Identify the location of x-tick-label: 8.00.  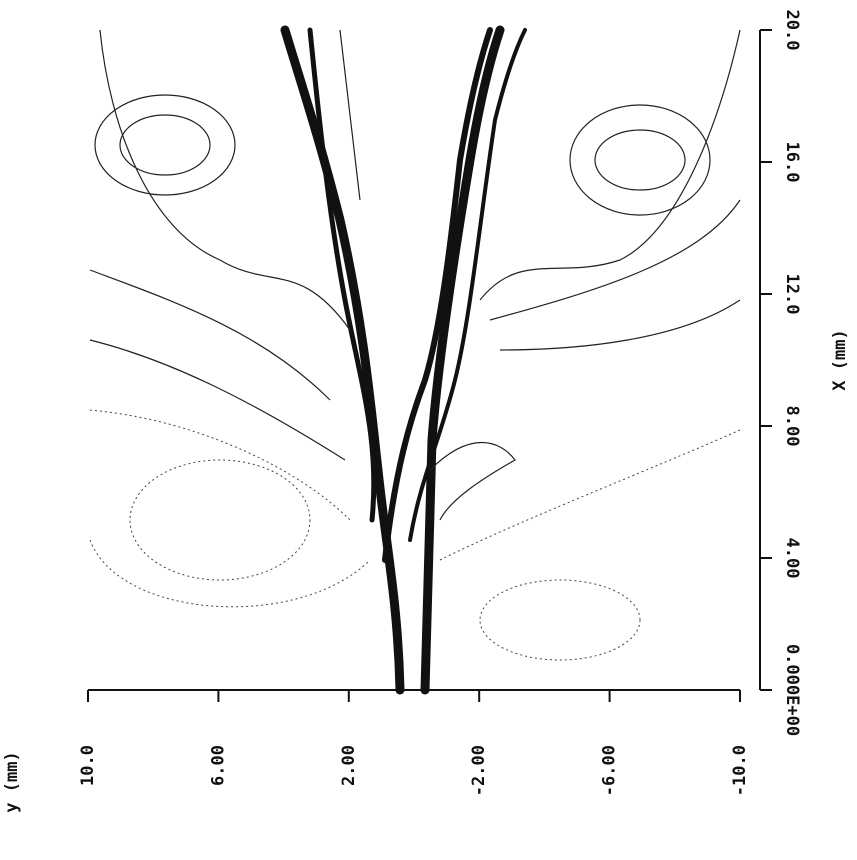
(792, 426).